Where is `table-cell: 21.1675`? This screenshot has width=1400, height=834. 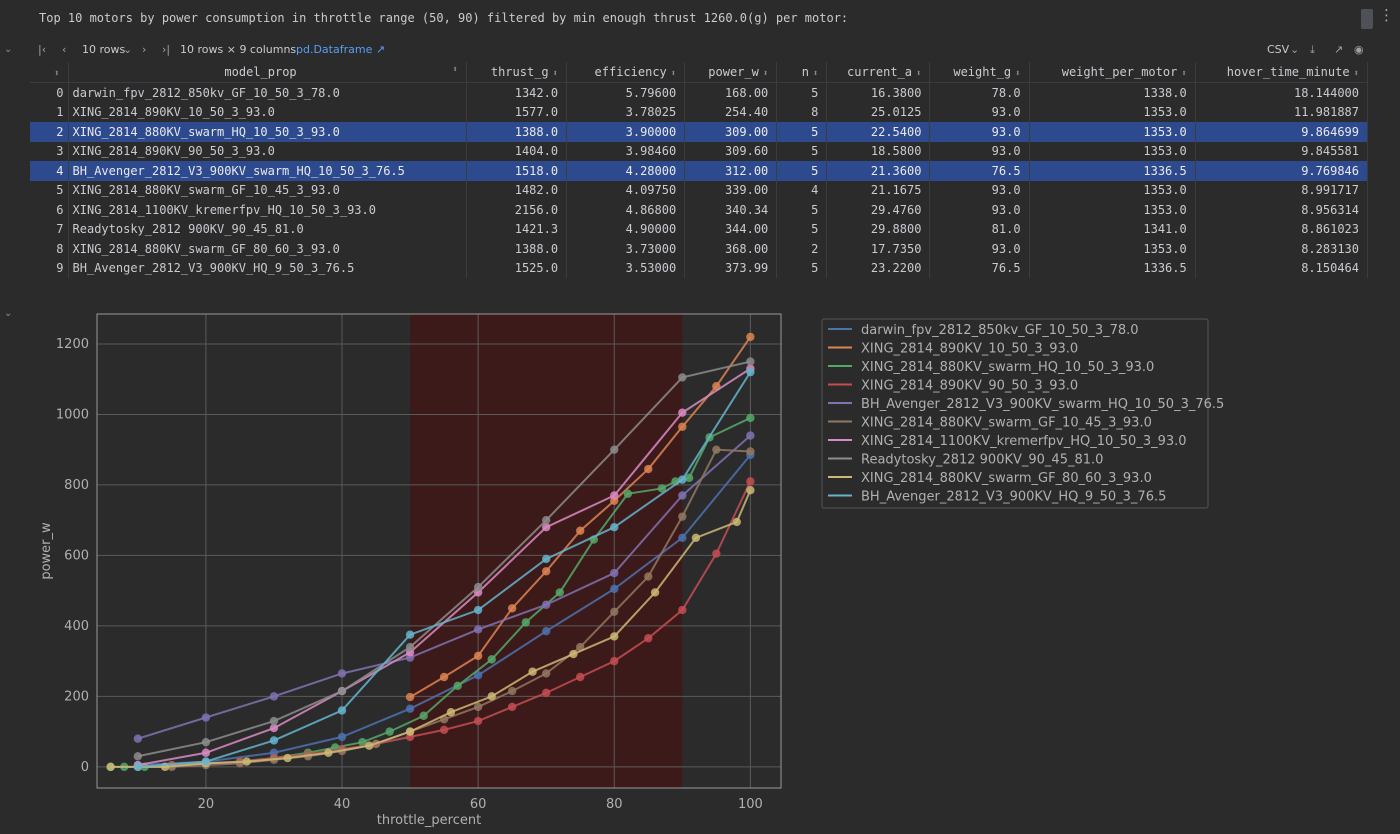 table-cell: 21.1675 is located at coordinates (878, 190).